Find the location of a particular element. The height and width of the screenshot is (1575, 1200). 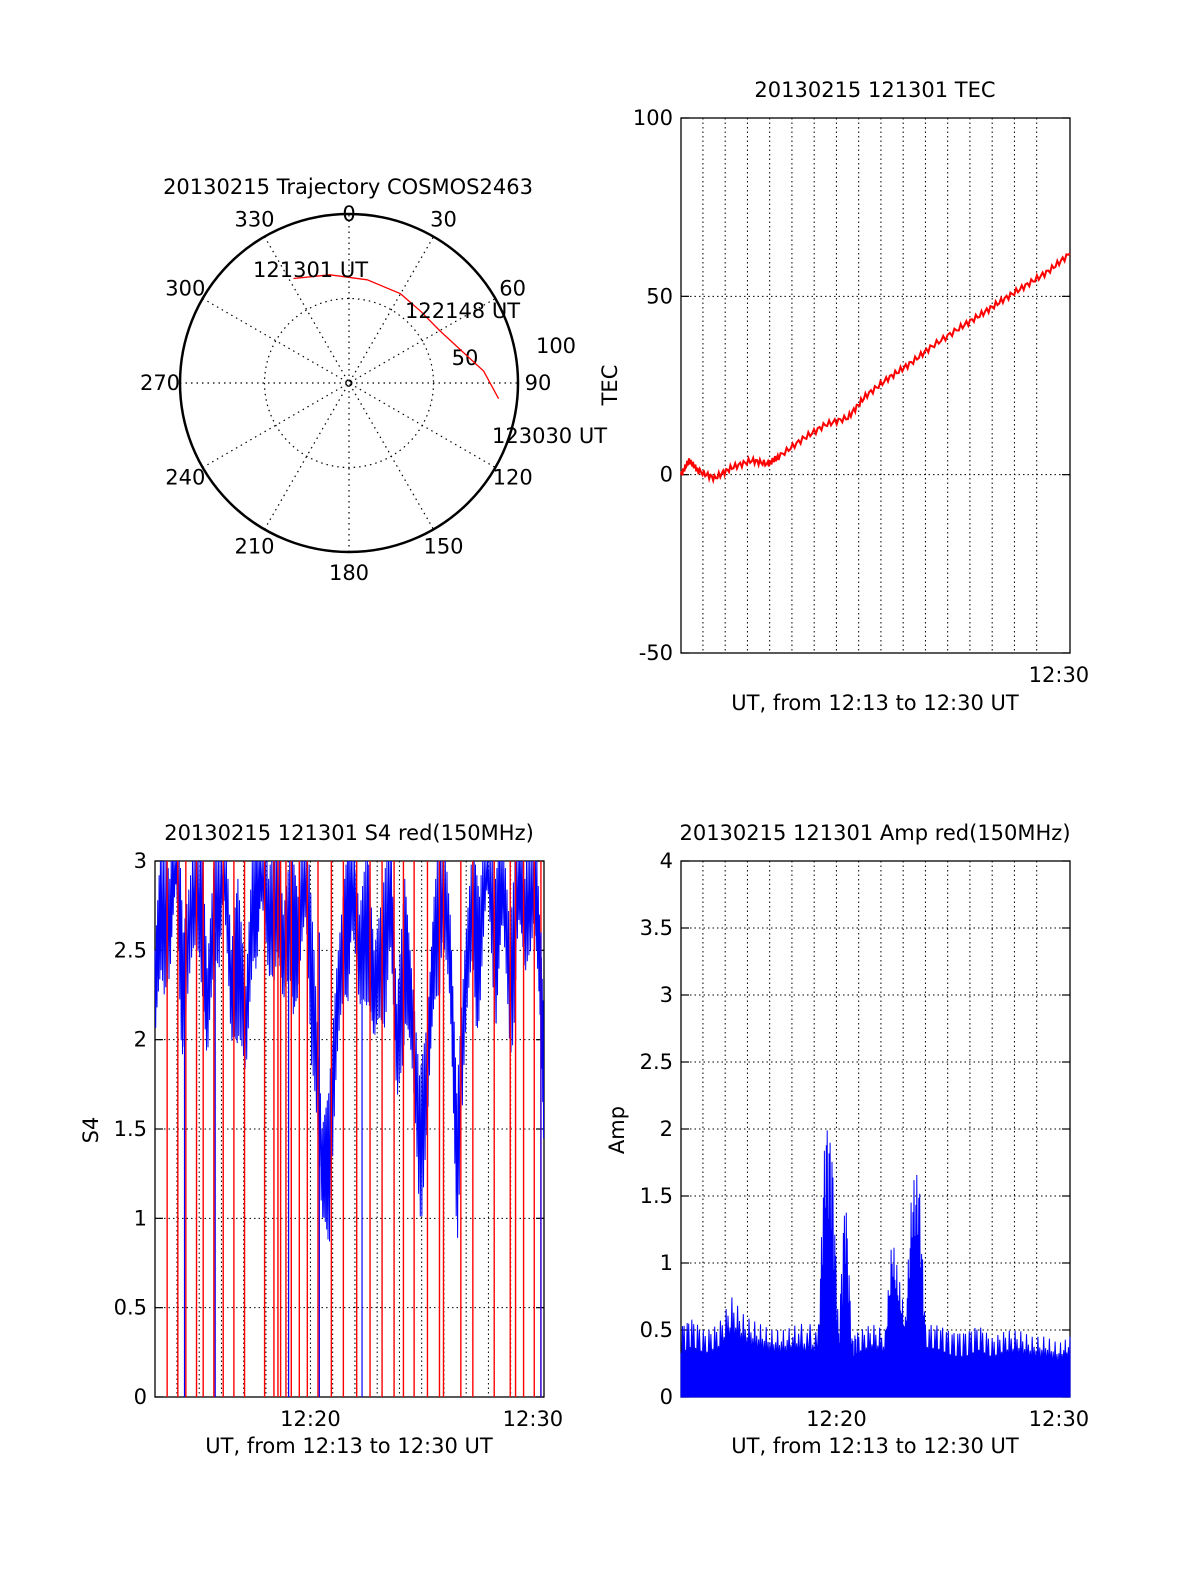

tec-line is located at coordinates (875, 368).